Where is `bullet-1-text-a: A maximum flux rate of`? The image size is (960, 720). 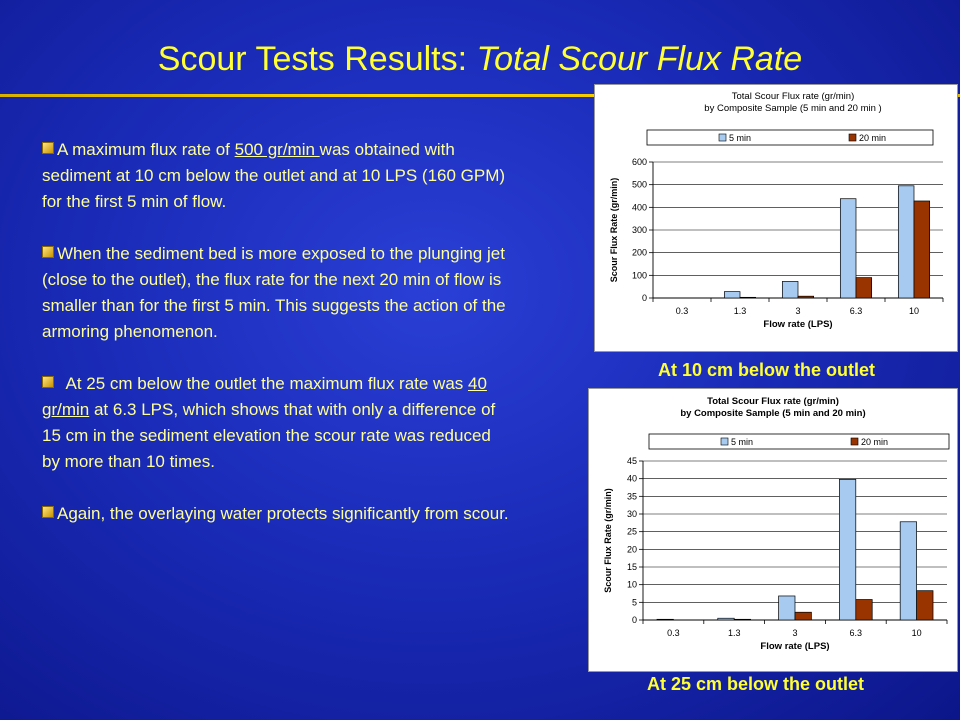
bullet-1-text-a: A maximum flux rate of is located at coordinates (146, 149).